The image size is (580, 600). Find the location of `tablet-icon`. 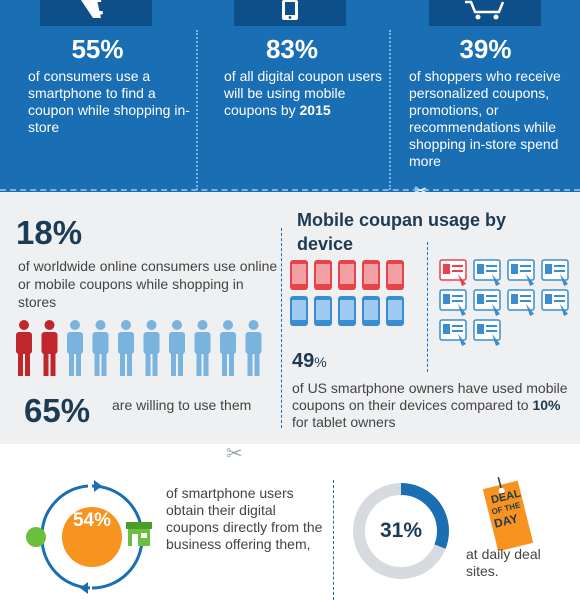

tablet-icon is located at coordinates (290, 13).